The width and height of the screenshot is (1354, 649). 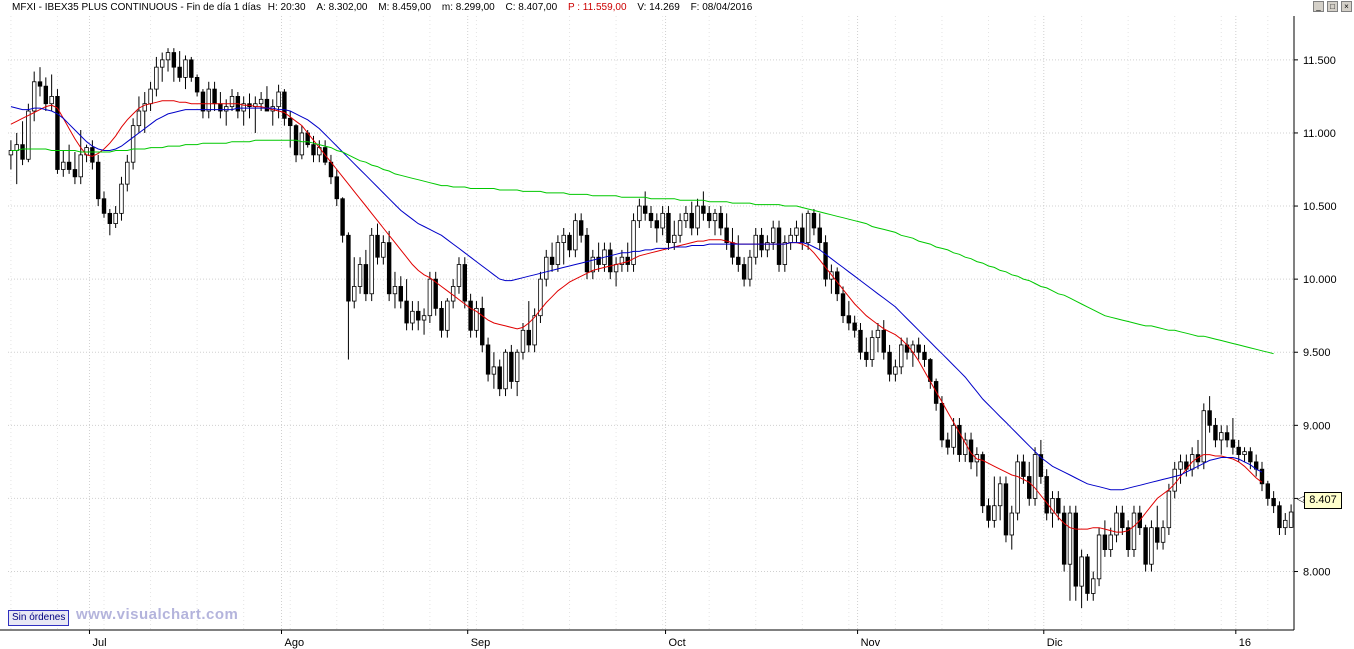 What do you see at coordinates (481, 643) in the screenshot?
I see `x-tick-label: Sep` at bounding box center [481, 643].